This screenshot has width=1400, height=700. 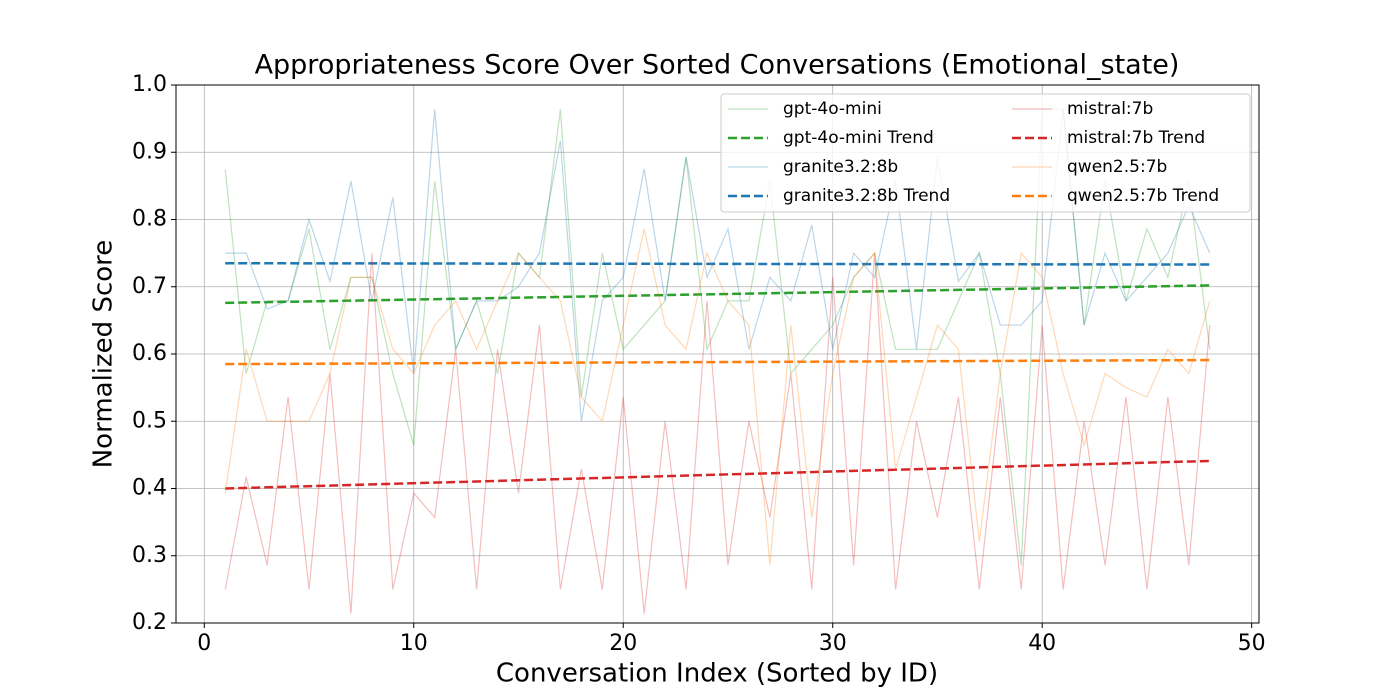 What do you see at coordinates (623, 643) in the screenshot?
I see `x-tick-label: 20` at bounding box center [623, 643].